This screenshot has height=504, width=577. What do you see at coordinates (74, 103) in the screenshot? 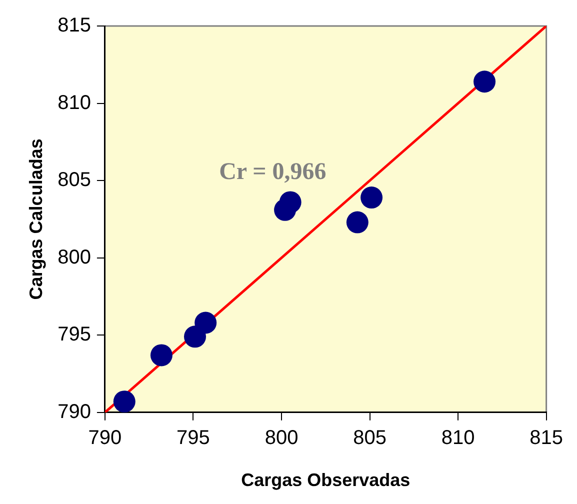
I see `y-tick-label: 810` at bounding box center [74, 103].